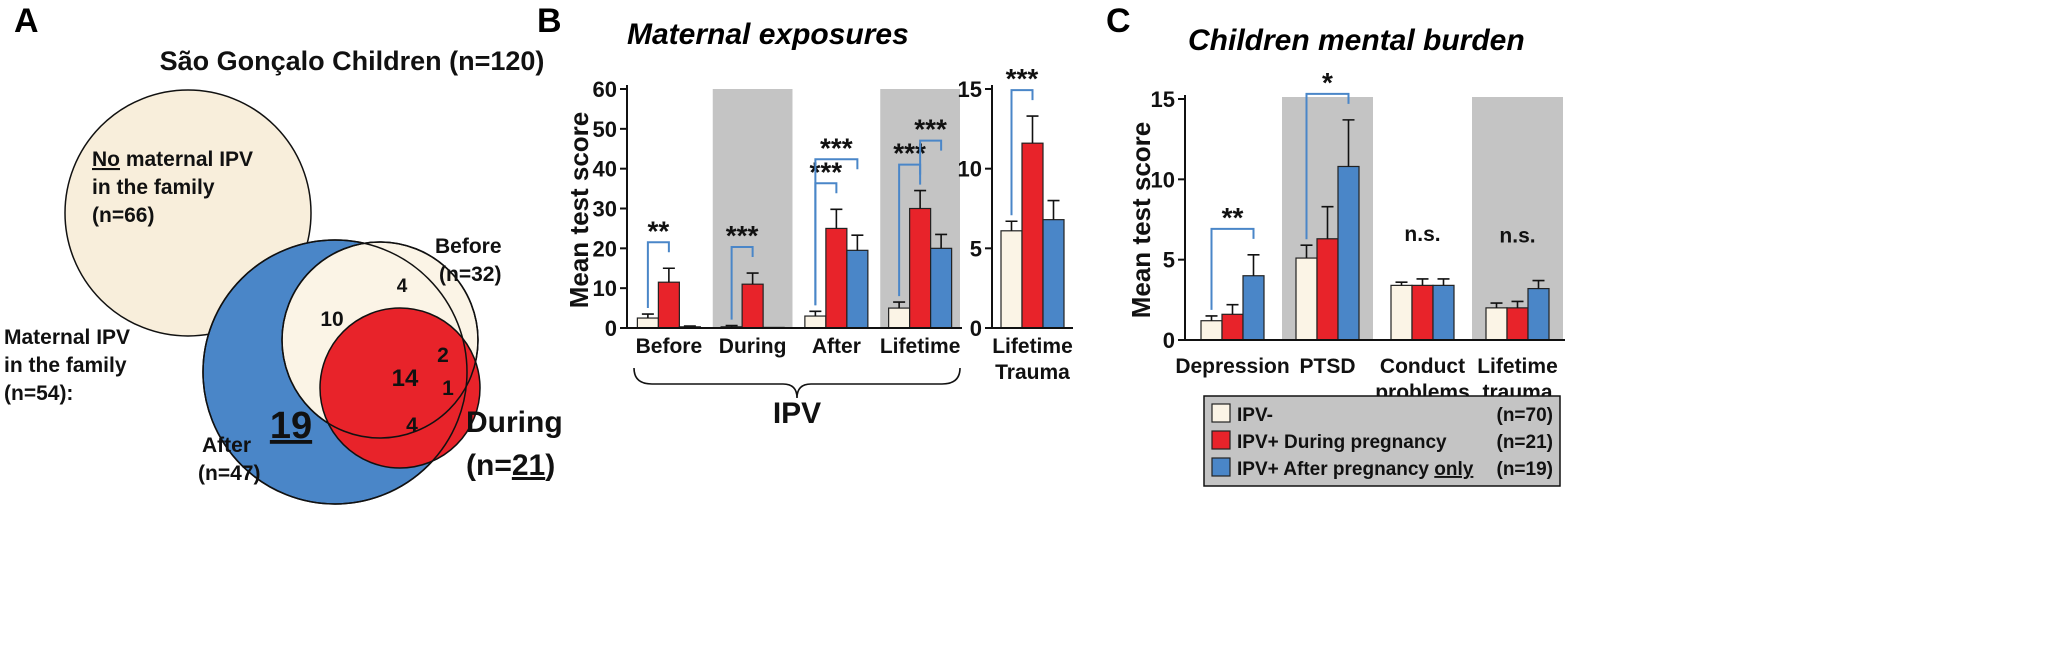 The height and width of the screenshot is (650, 2064). What do you see at coordinates (1538, 284) in the screenshot?
I see `C-error-lifetime-trauma-ipv-after-pregnancy-only` at bounding box center [1538, 284].